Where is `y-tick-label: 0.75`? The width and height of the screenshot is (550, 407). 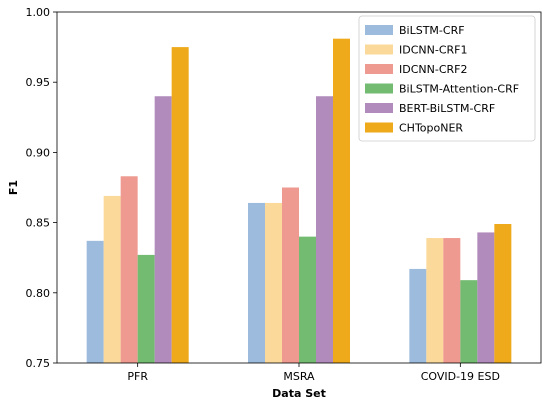 y-tick-label: 0.75 is located at coordinates (38, 363).